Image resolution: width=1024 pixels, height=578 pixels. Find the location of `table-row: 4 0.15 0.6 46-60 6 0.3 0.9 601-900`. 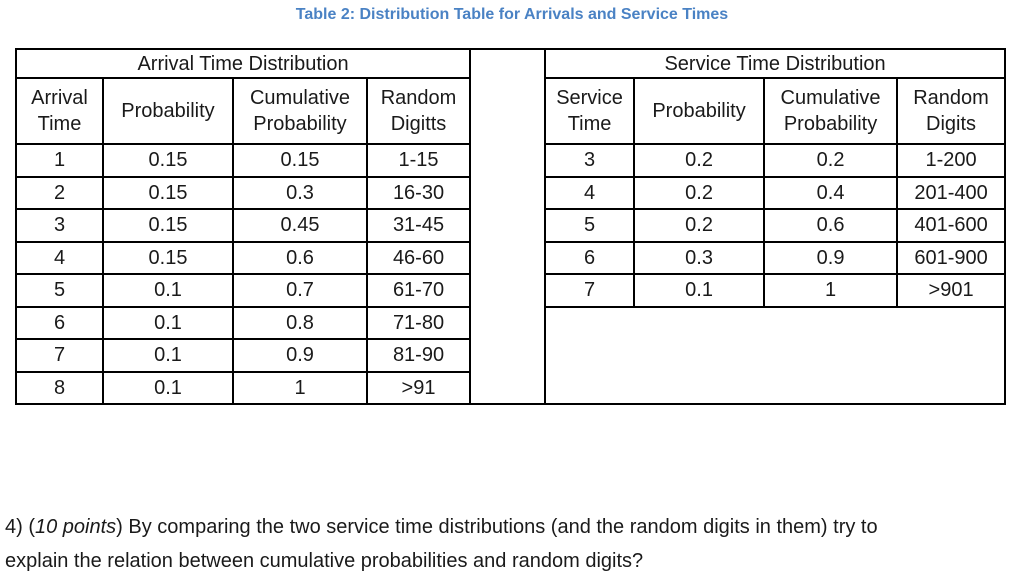

table-row: 4 0.15 0.6 46-60 6 0.3 0.9 601-900 is located at coordinates (511, 257).